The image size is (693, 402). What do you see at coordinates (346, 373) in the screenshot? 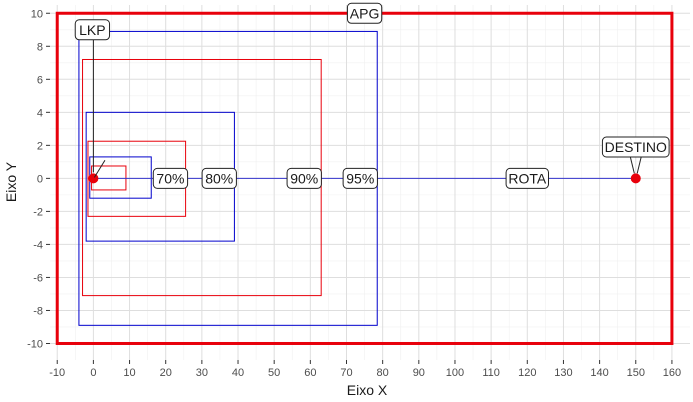
I see `x-tick-label: 70` at bounding box center [346, 373].